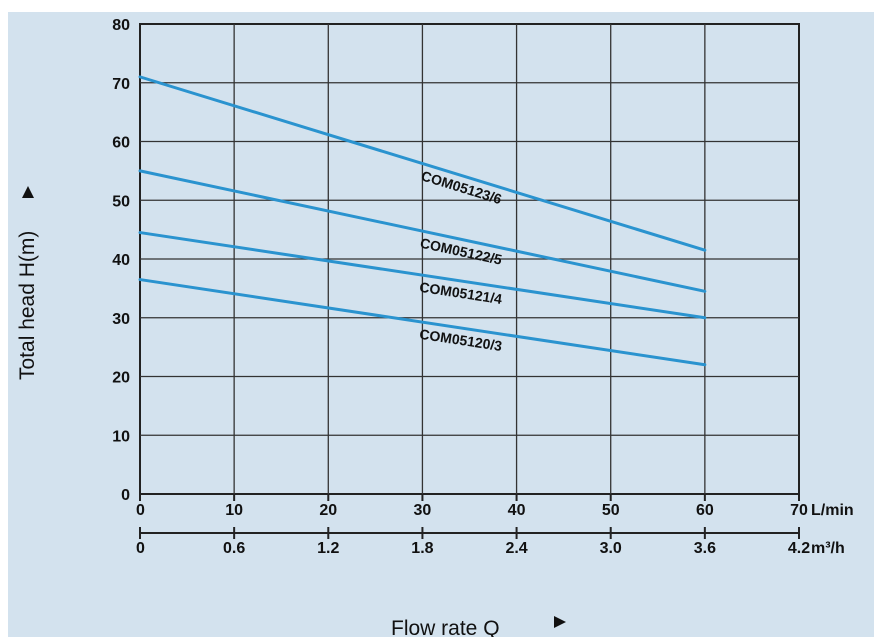 This screenshot has width=874, height=642. Describe the element at coordinates (125, 495) in the screenshot. I see `y-tick-label: 0` at that location.